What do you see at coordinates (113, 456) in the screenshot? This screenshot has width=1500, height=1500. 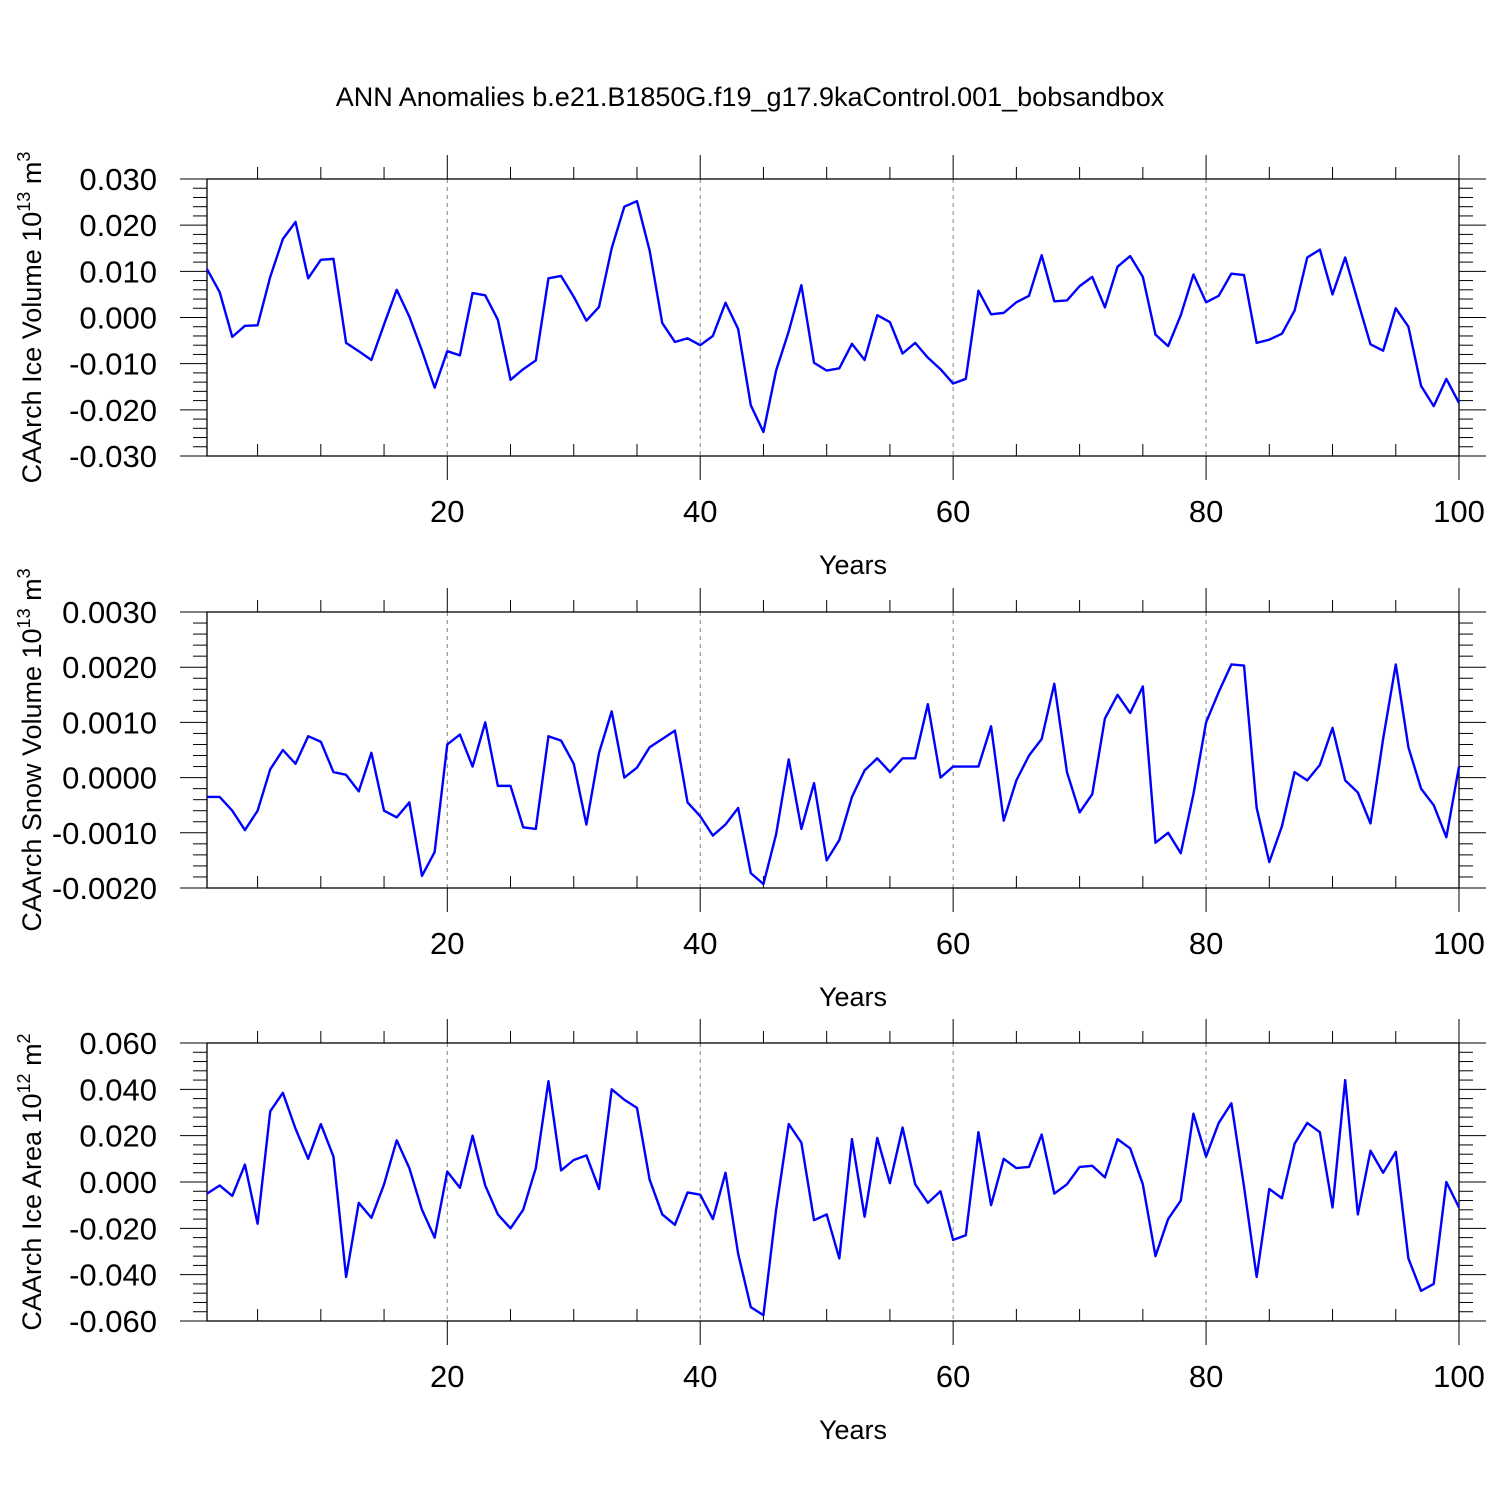 I see `y-tick-label: -0.030` at bounding box center [113, 456].